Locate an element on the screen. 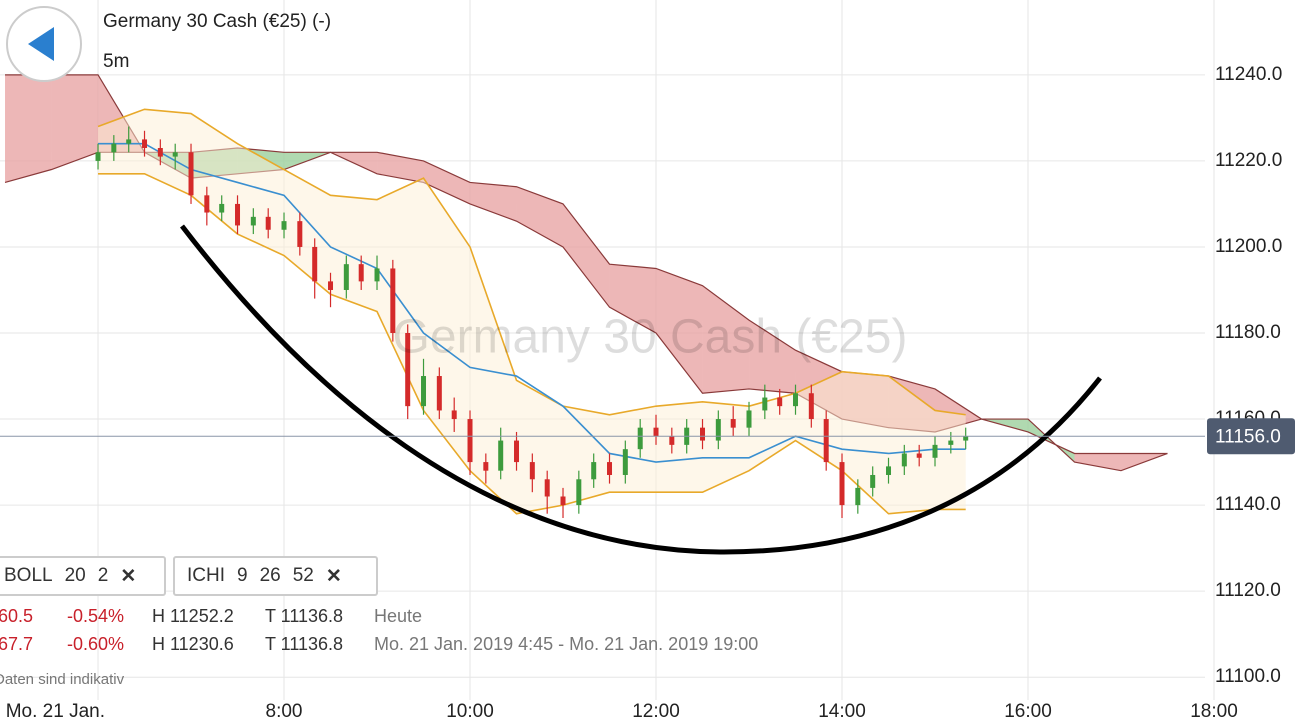  y-tick-label: 11140.0 is located at coordinates (1248, 504).